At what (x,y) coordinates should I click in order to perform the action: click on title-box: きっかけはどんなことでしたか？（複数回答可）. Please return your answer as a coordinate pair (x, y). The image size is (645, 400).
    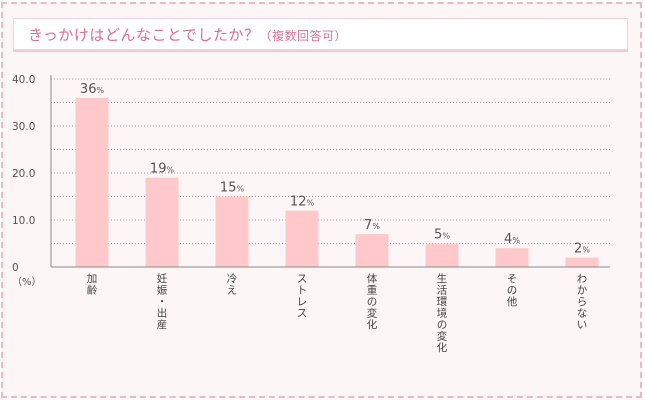
    Looking at the image, I should click on (320, 34).